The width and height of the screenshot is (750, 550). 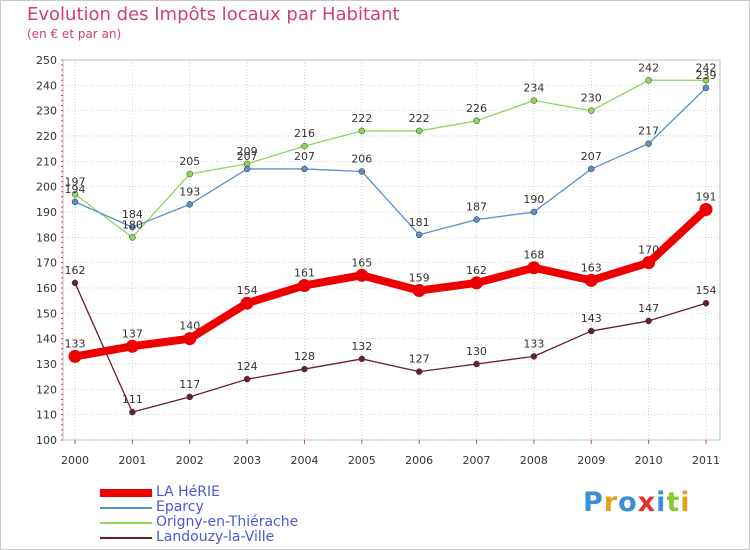 What do you see at coordinates (593, 502) in the screenshot?
I see `logo-letter: P` at bounding box center [593, 502].